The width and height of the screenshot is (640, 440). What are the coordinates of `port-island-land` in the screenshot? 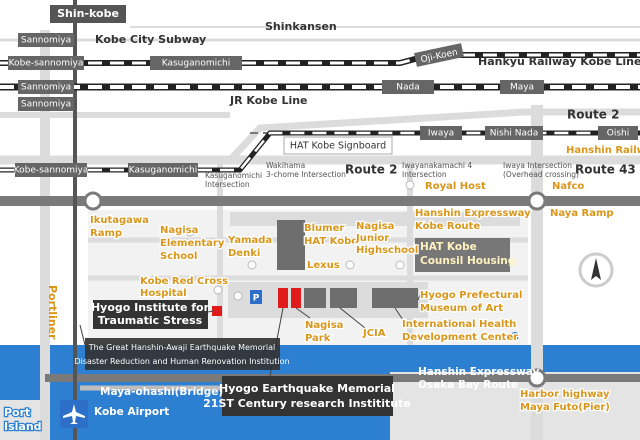 It's located at (20, 420).